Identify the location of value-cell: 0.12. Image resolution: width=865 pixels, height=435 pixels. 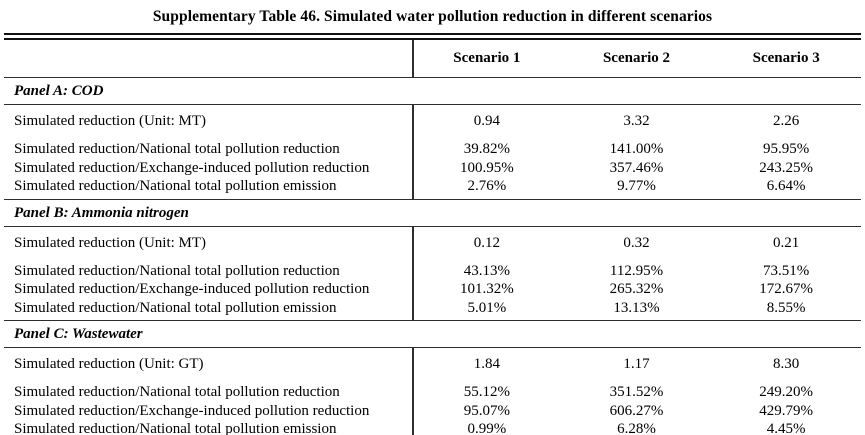
(486, 242).